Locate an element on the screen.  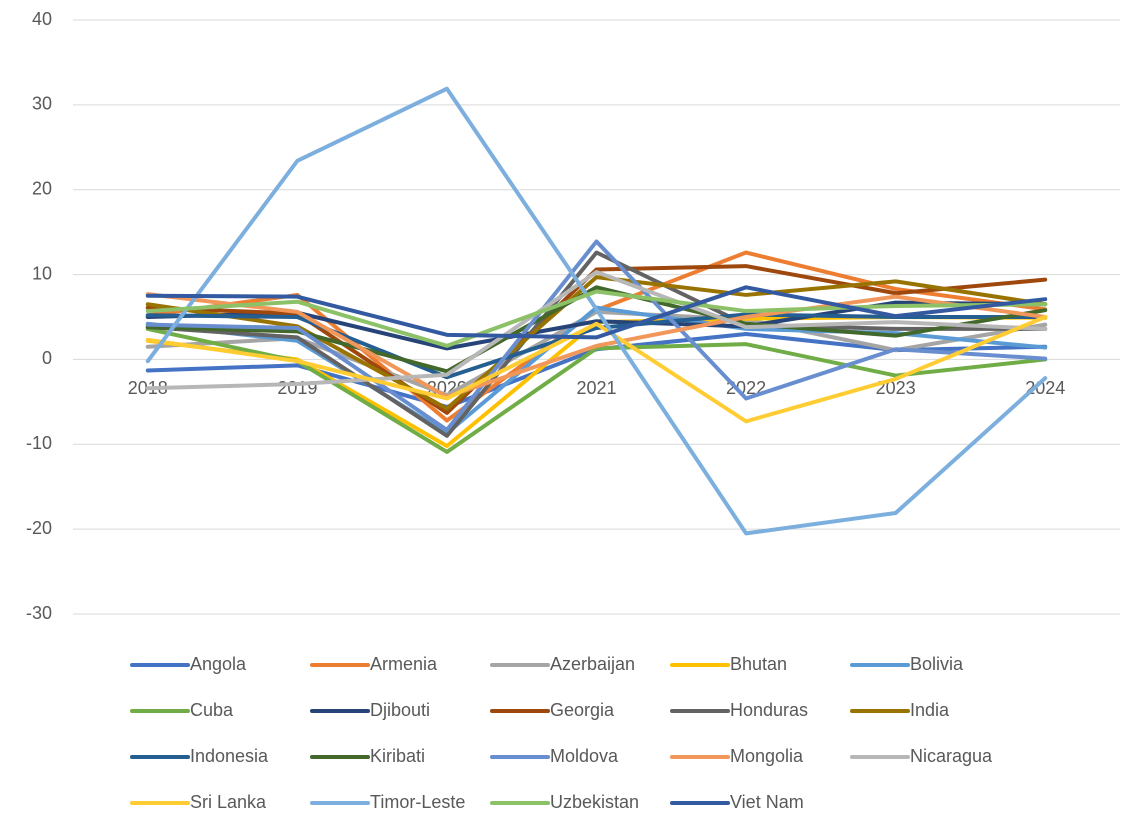
legend-label: Bhutan is located at coordinates (758, 664).